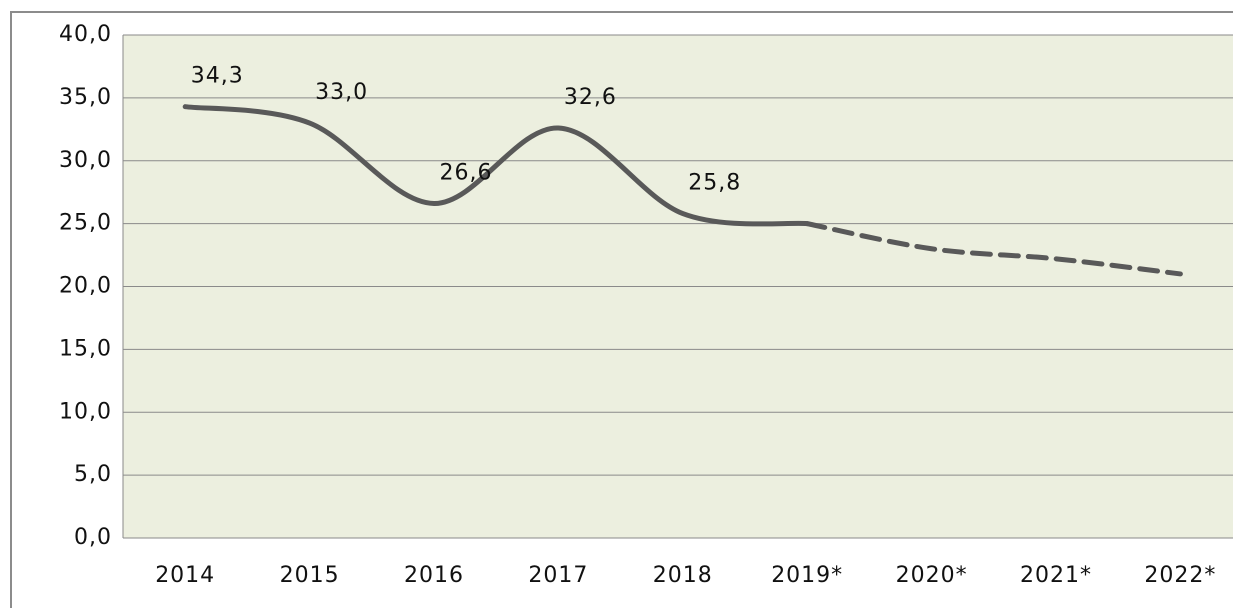 The image size is (1233, 608). I want to click on y-tick-label: 20,0, so click(85, 286).